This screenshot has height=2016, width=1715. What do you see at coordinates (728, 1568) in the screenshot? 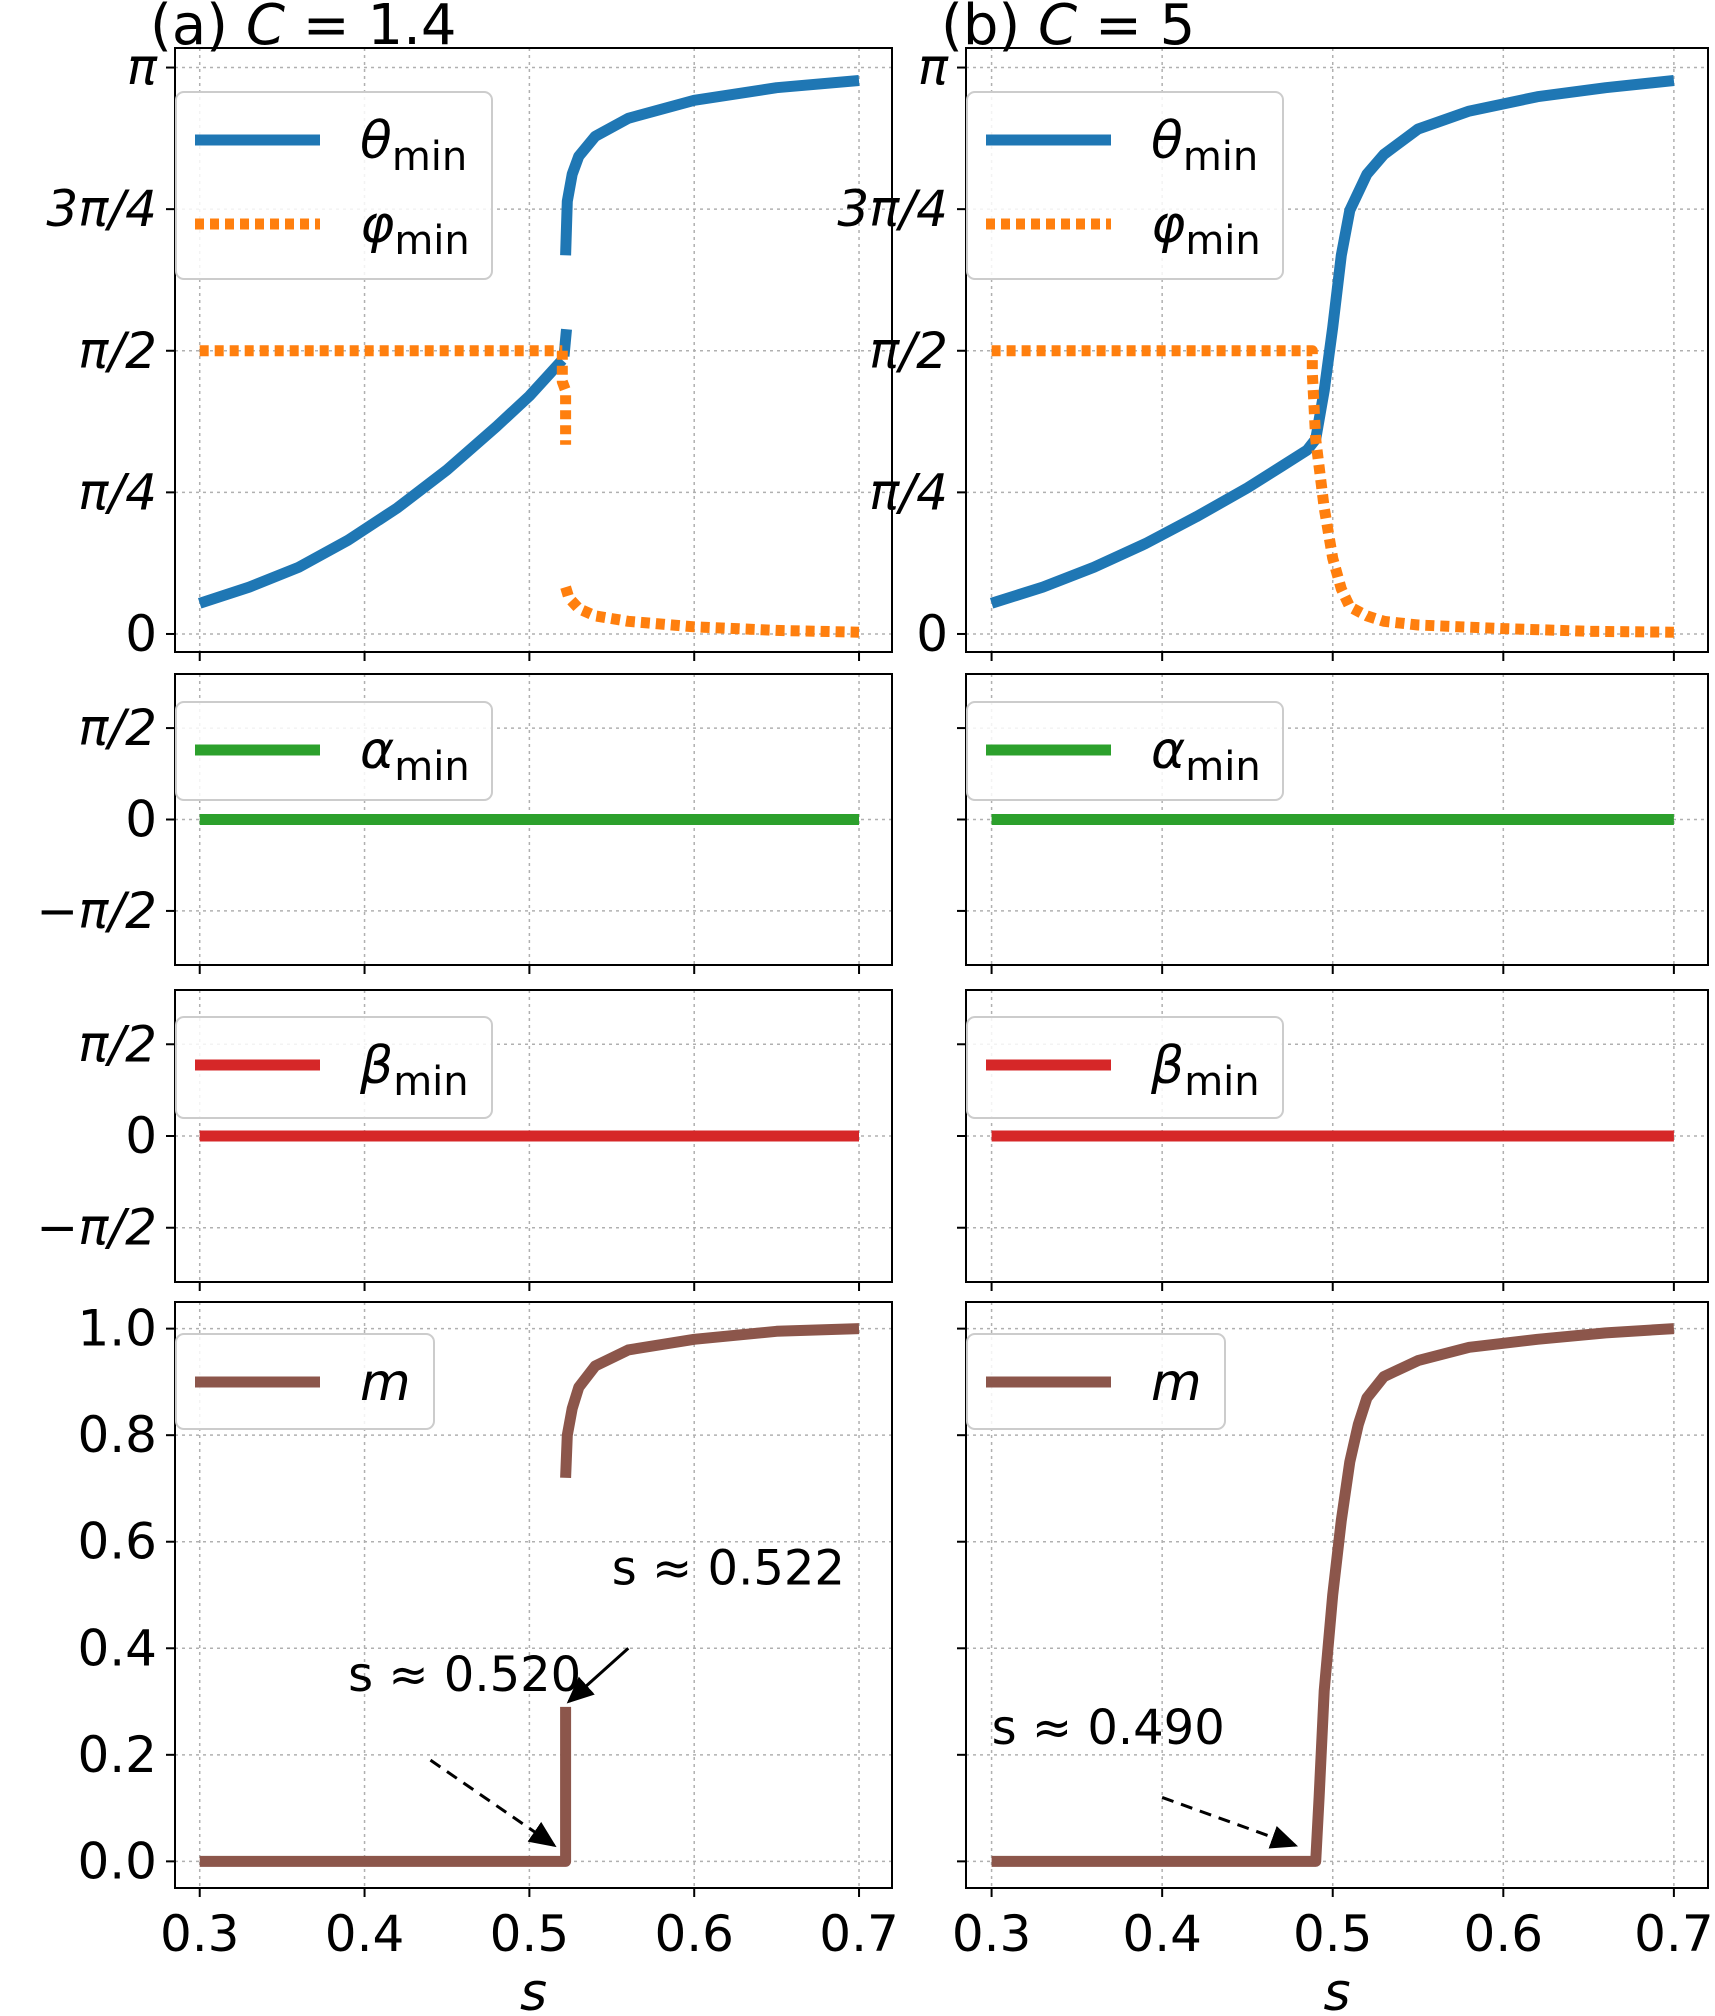
I see `annotation-text: s ≈ 0.522` at bounding box center [728, 1568].